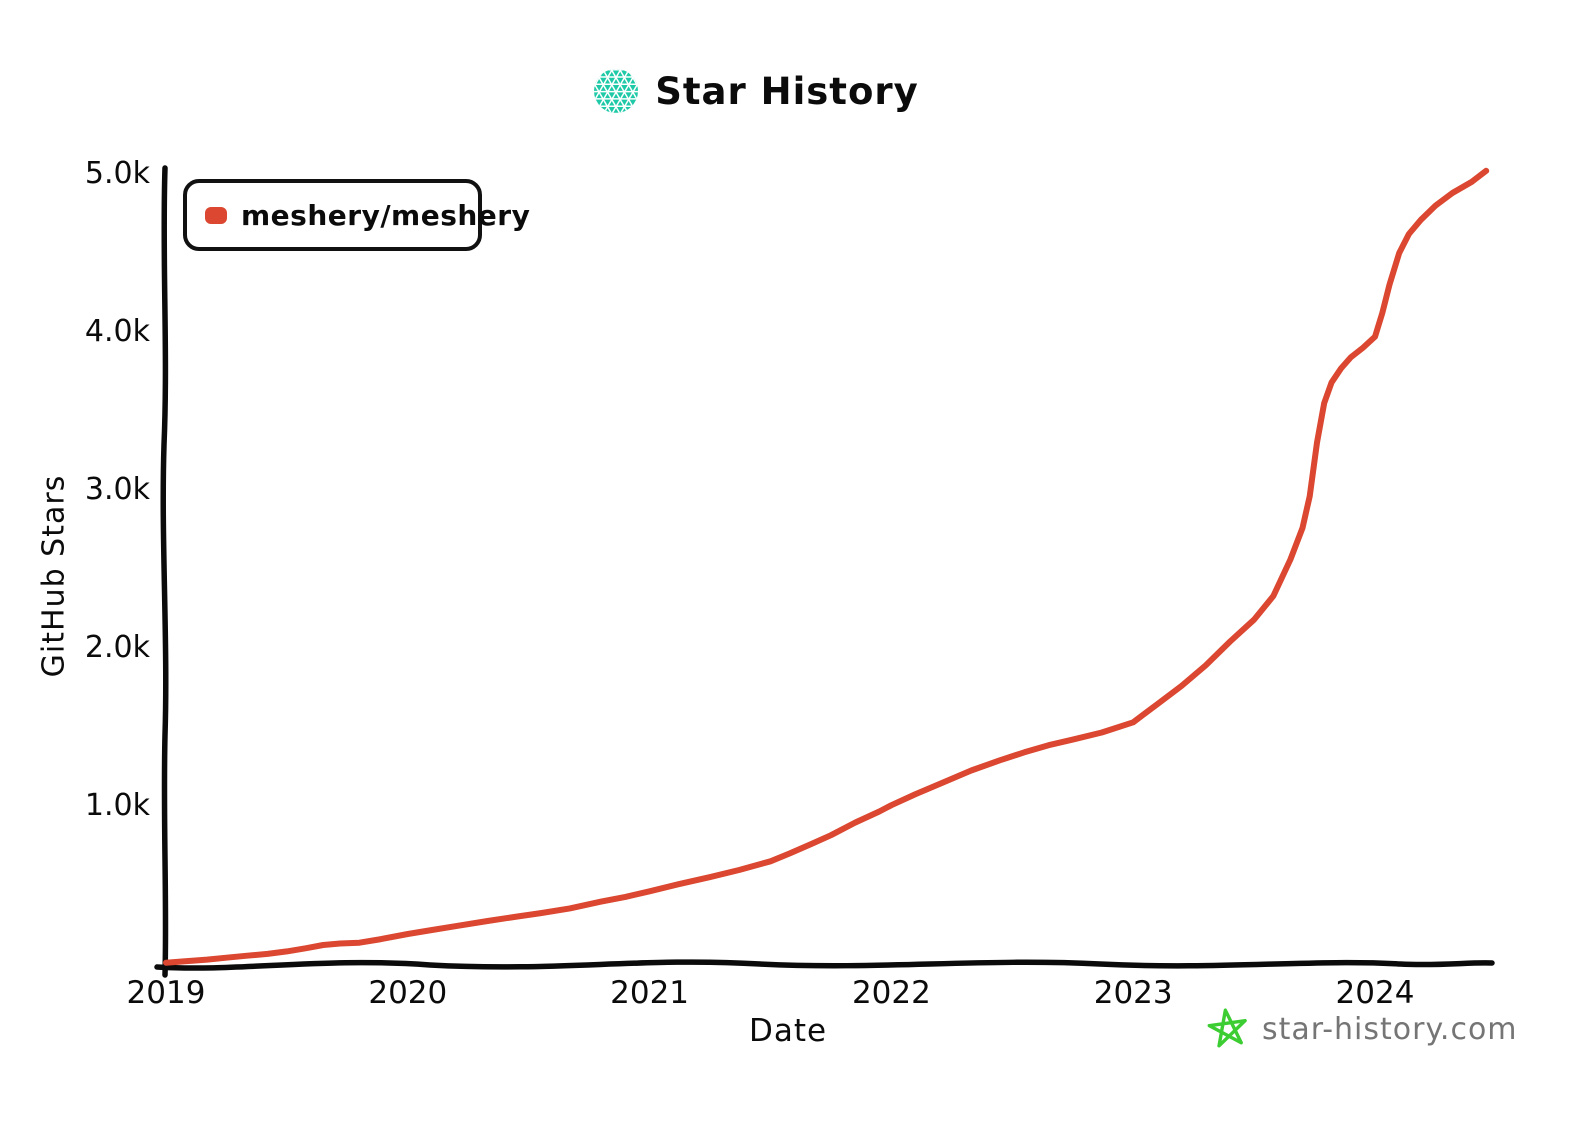  What do you see at coordinates (788, 1031) in the screenshot?
I see `x-axis-title: Date` at bounding box center [788, 1031].